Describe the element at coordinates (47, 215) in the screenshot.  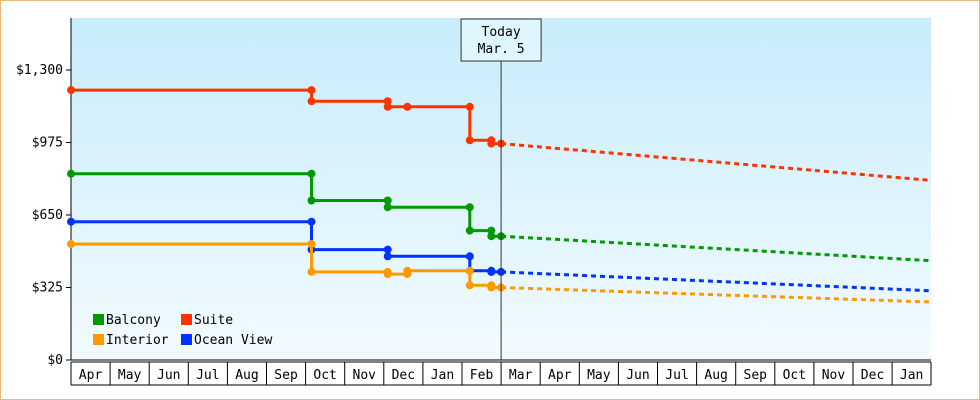
I see `y-tick-label: $650` at that location.